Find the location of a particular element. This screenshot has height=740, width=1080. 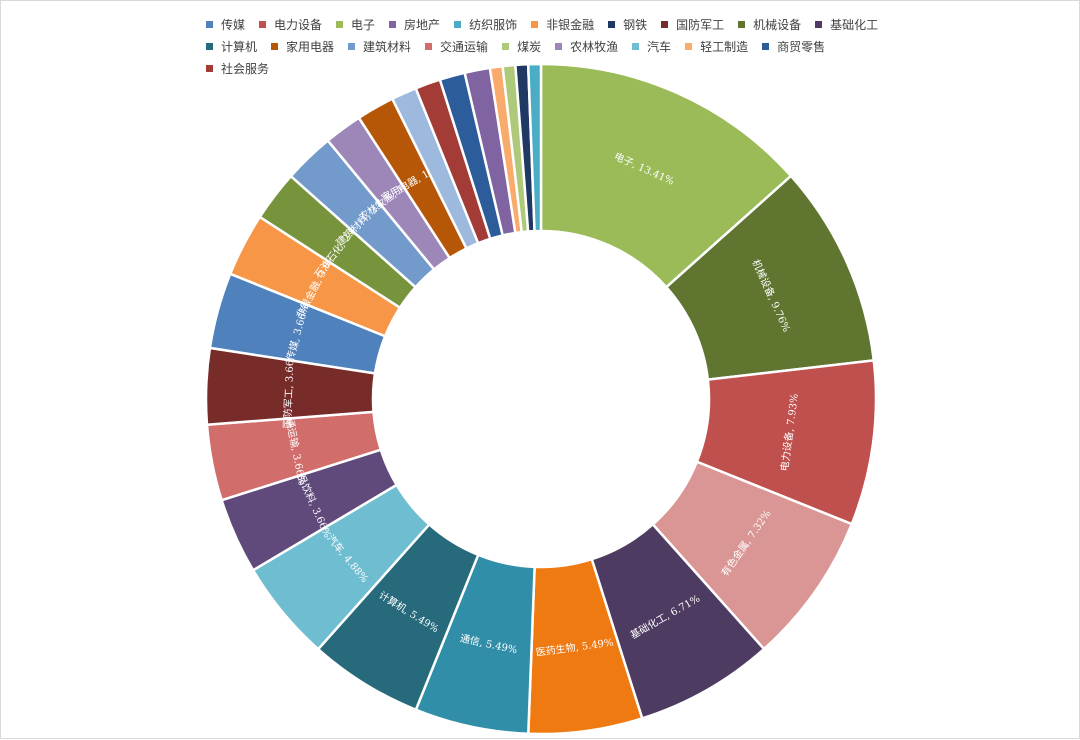

legend-label: 汽车 is located at coordinates (659, 46).